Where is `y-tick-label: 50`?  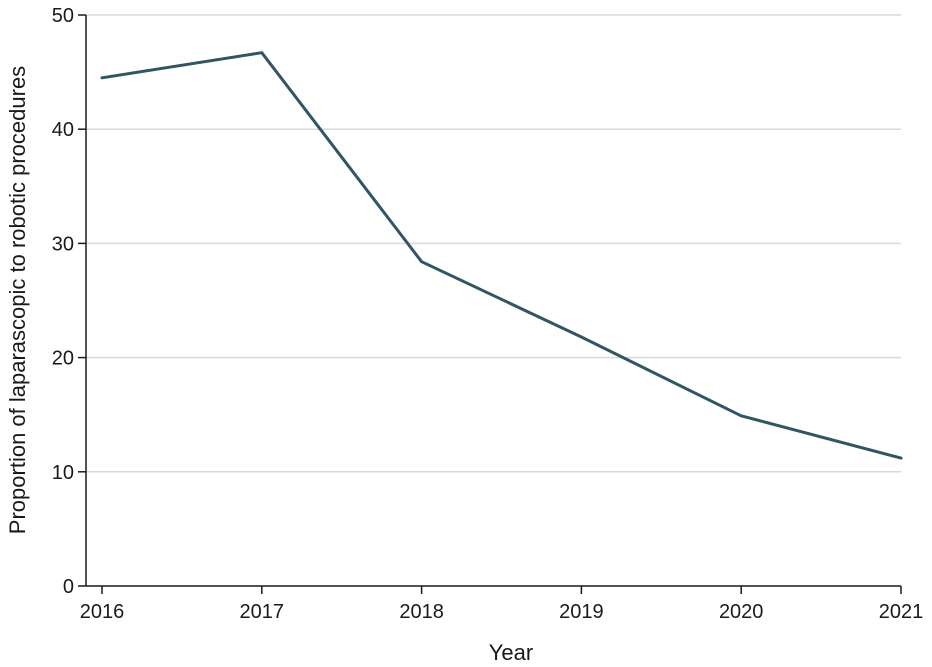
y-tick-label: 50 is located at coordinates (63, 16).